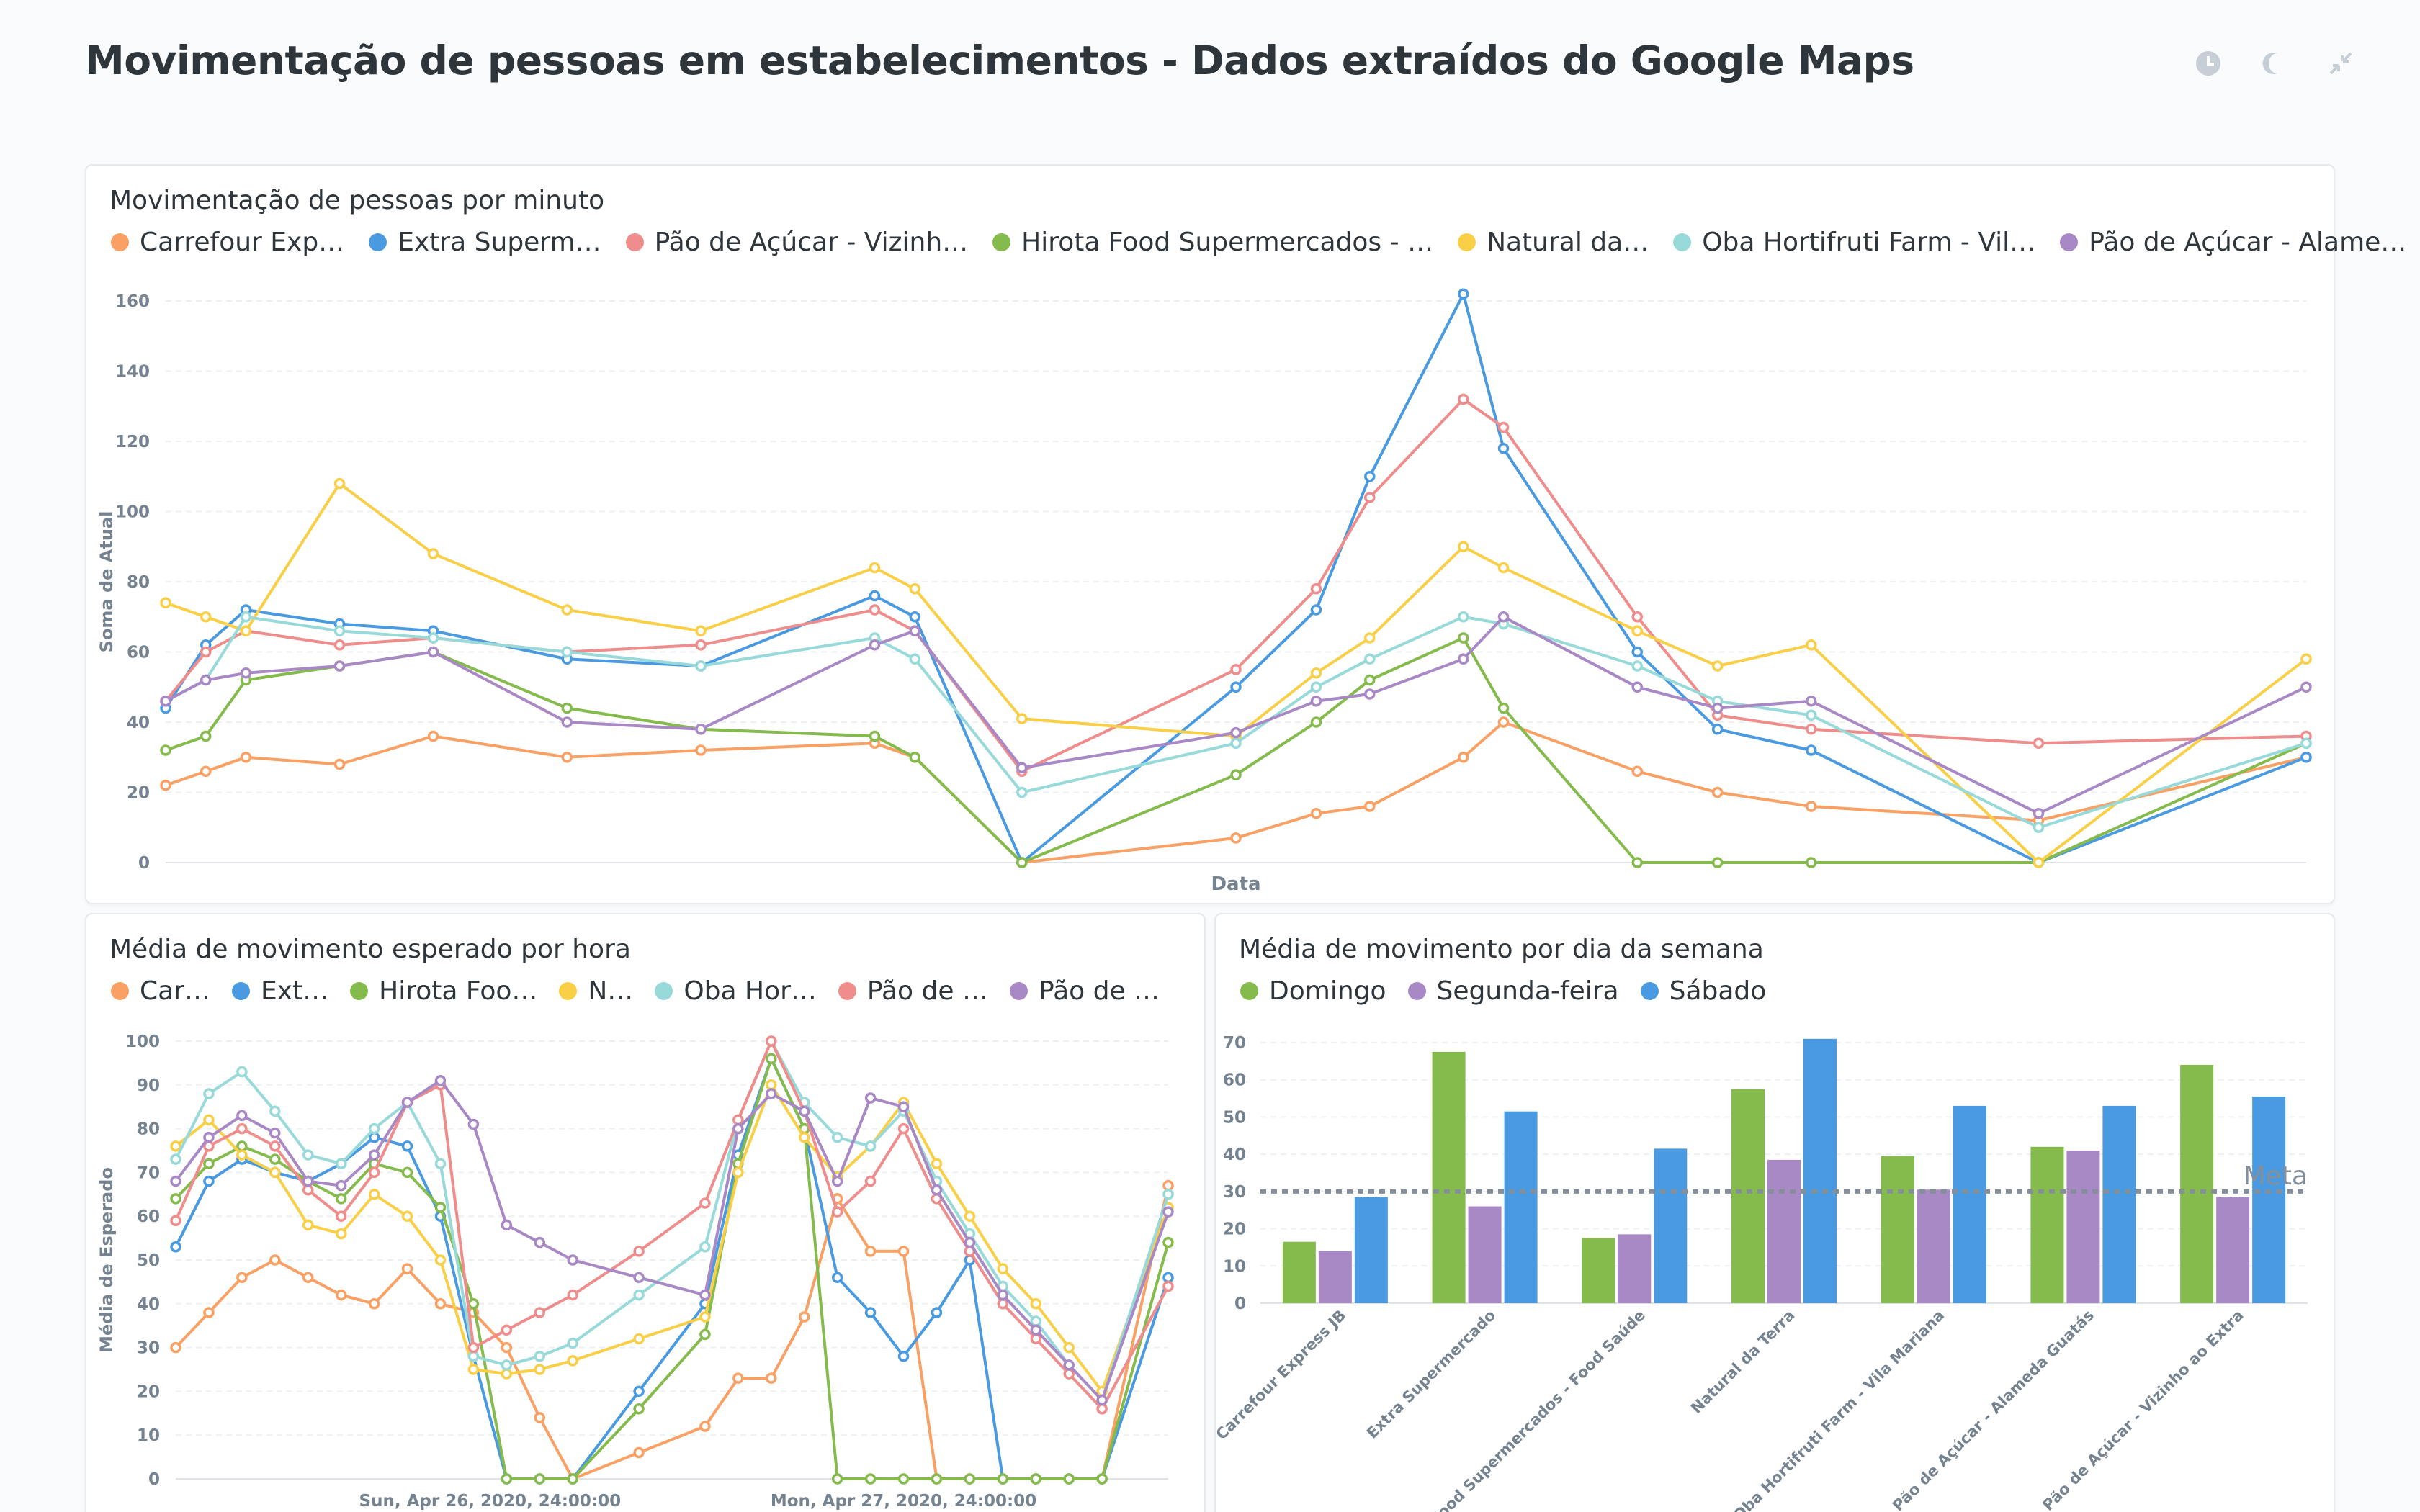 The width and height of the screenshot is (2420, 1512). I want to click on x-tick-label: Natural da Terra, so click(1743, 1362).